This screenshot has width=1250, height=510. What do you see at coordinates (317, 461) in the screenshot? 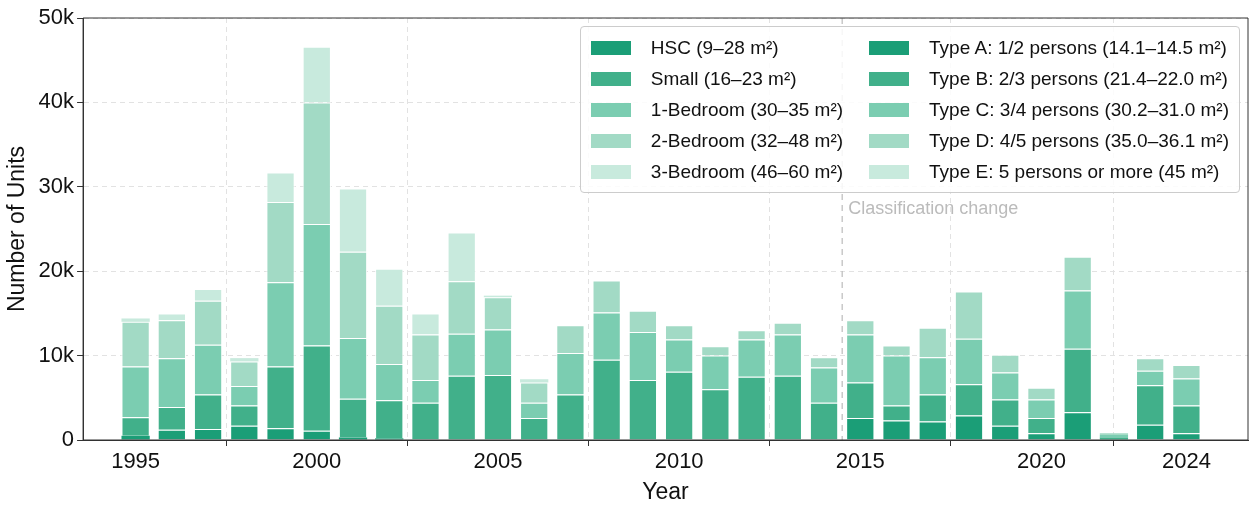
I see `x-tick-label: 2000` at bounding box center [317, 461].